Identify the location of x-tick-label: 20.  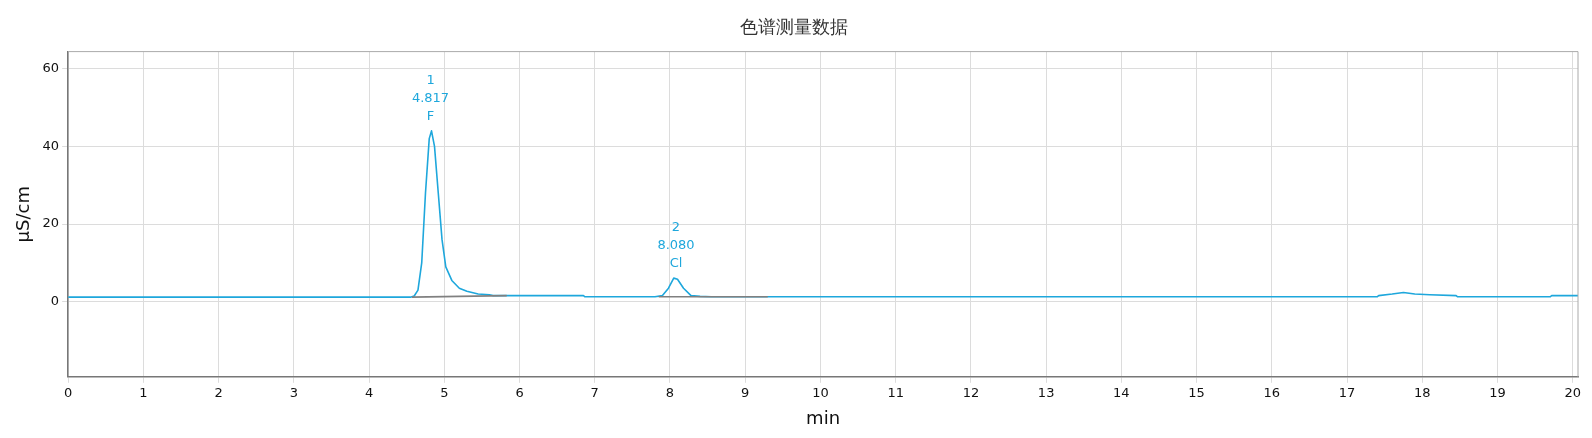
(1573, 392).